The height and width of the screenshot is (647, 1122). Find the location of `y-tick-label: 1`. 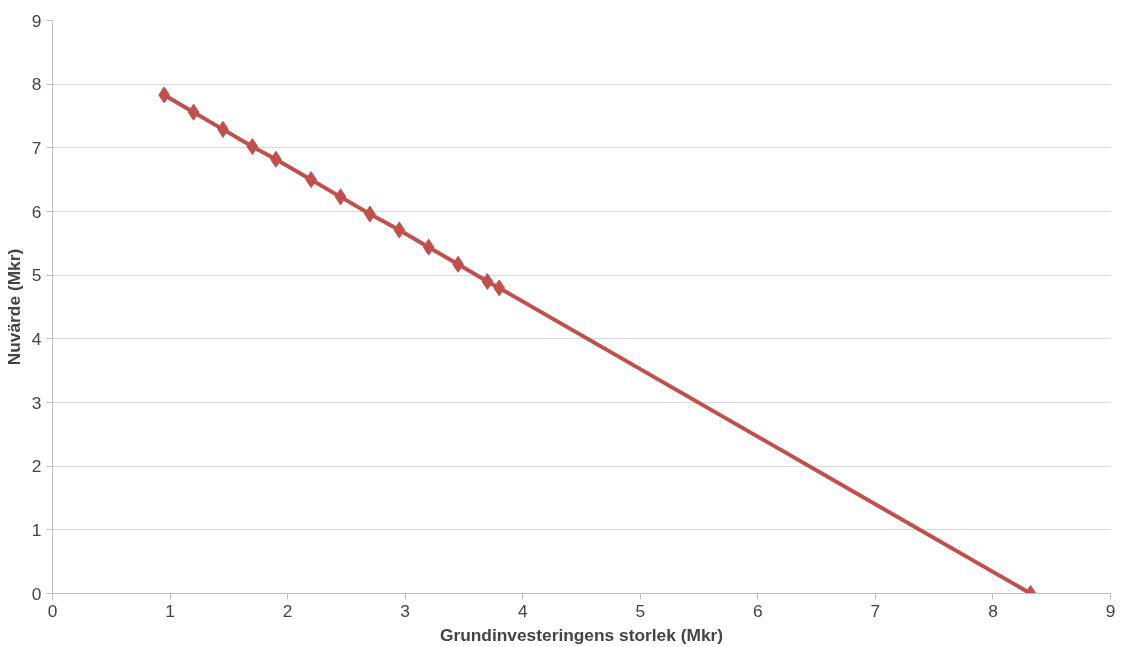

y-tick-label: 1 is located at coordinates (36, 529).